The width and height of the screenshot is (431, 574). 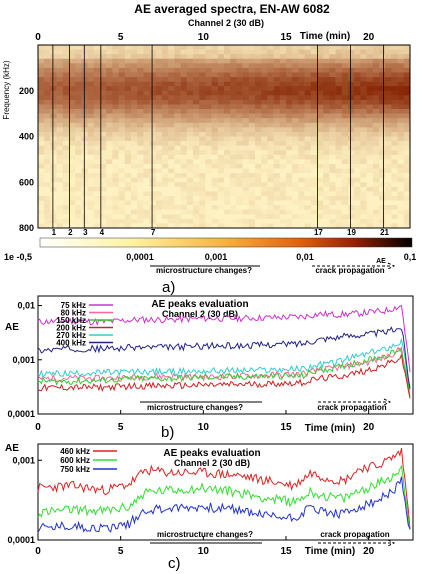 I want to click on legend-label: 750 kHz, so click(x=75, y=469).